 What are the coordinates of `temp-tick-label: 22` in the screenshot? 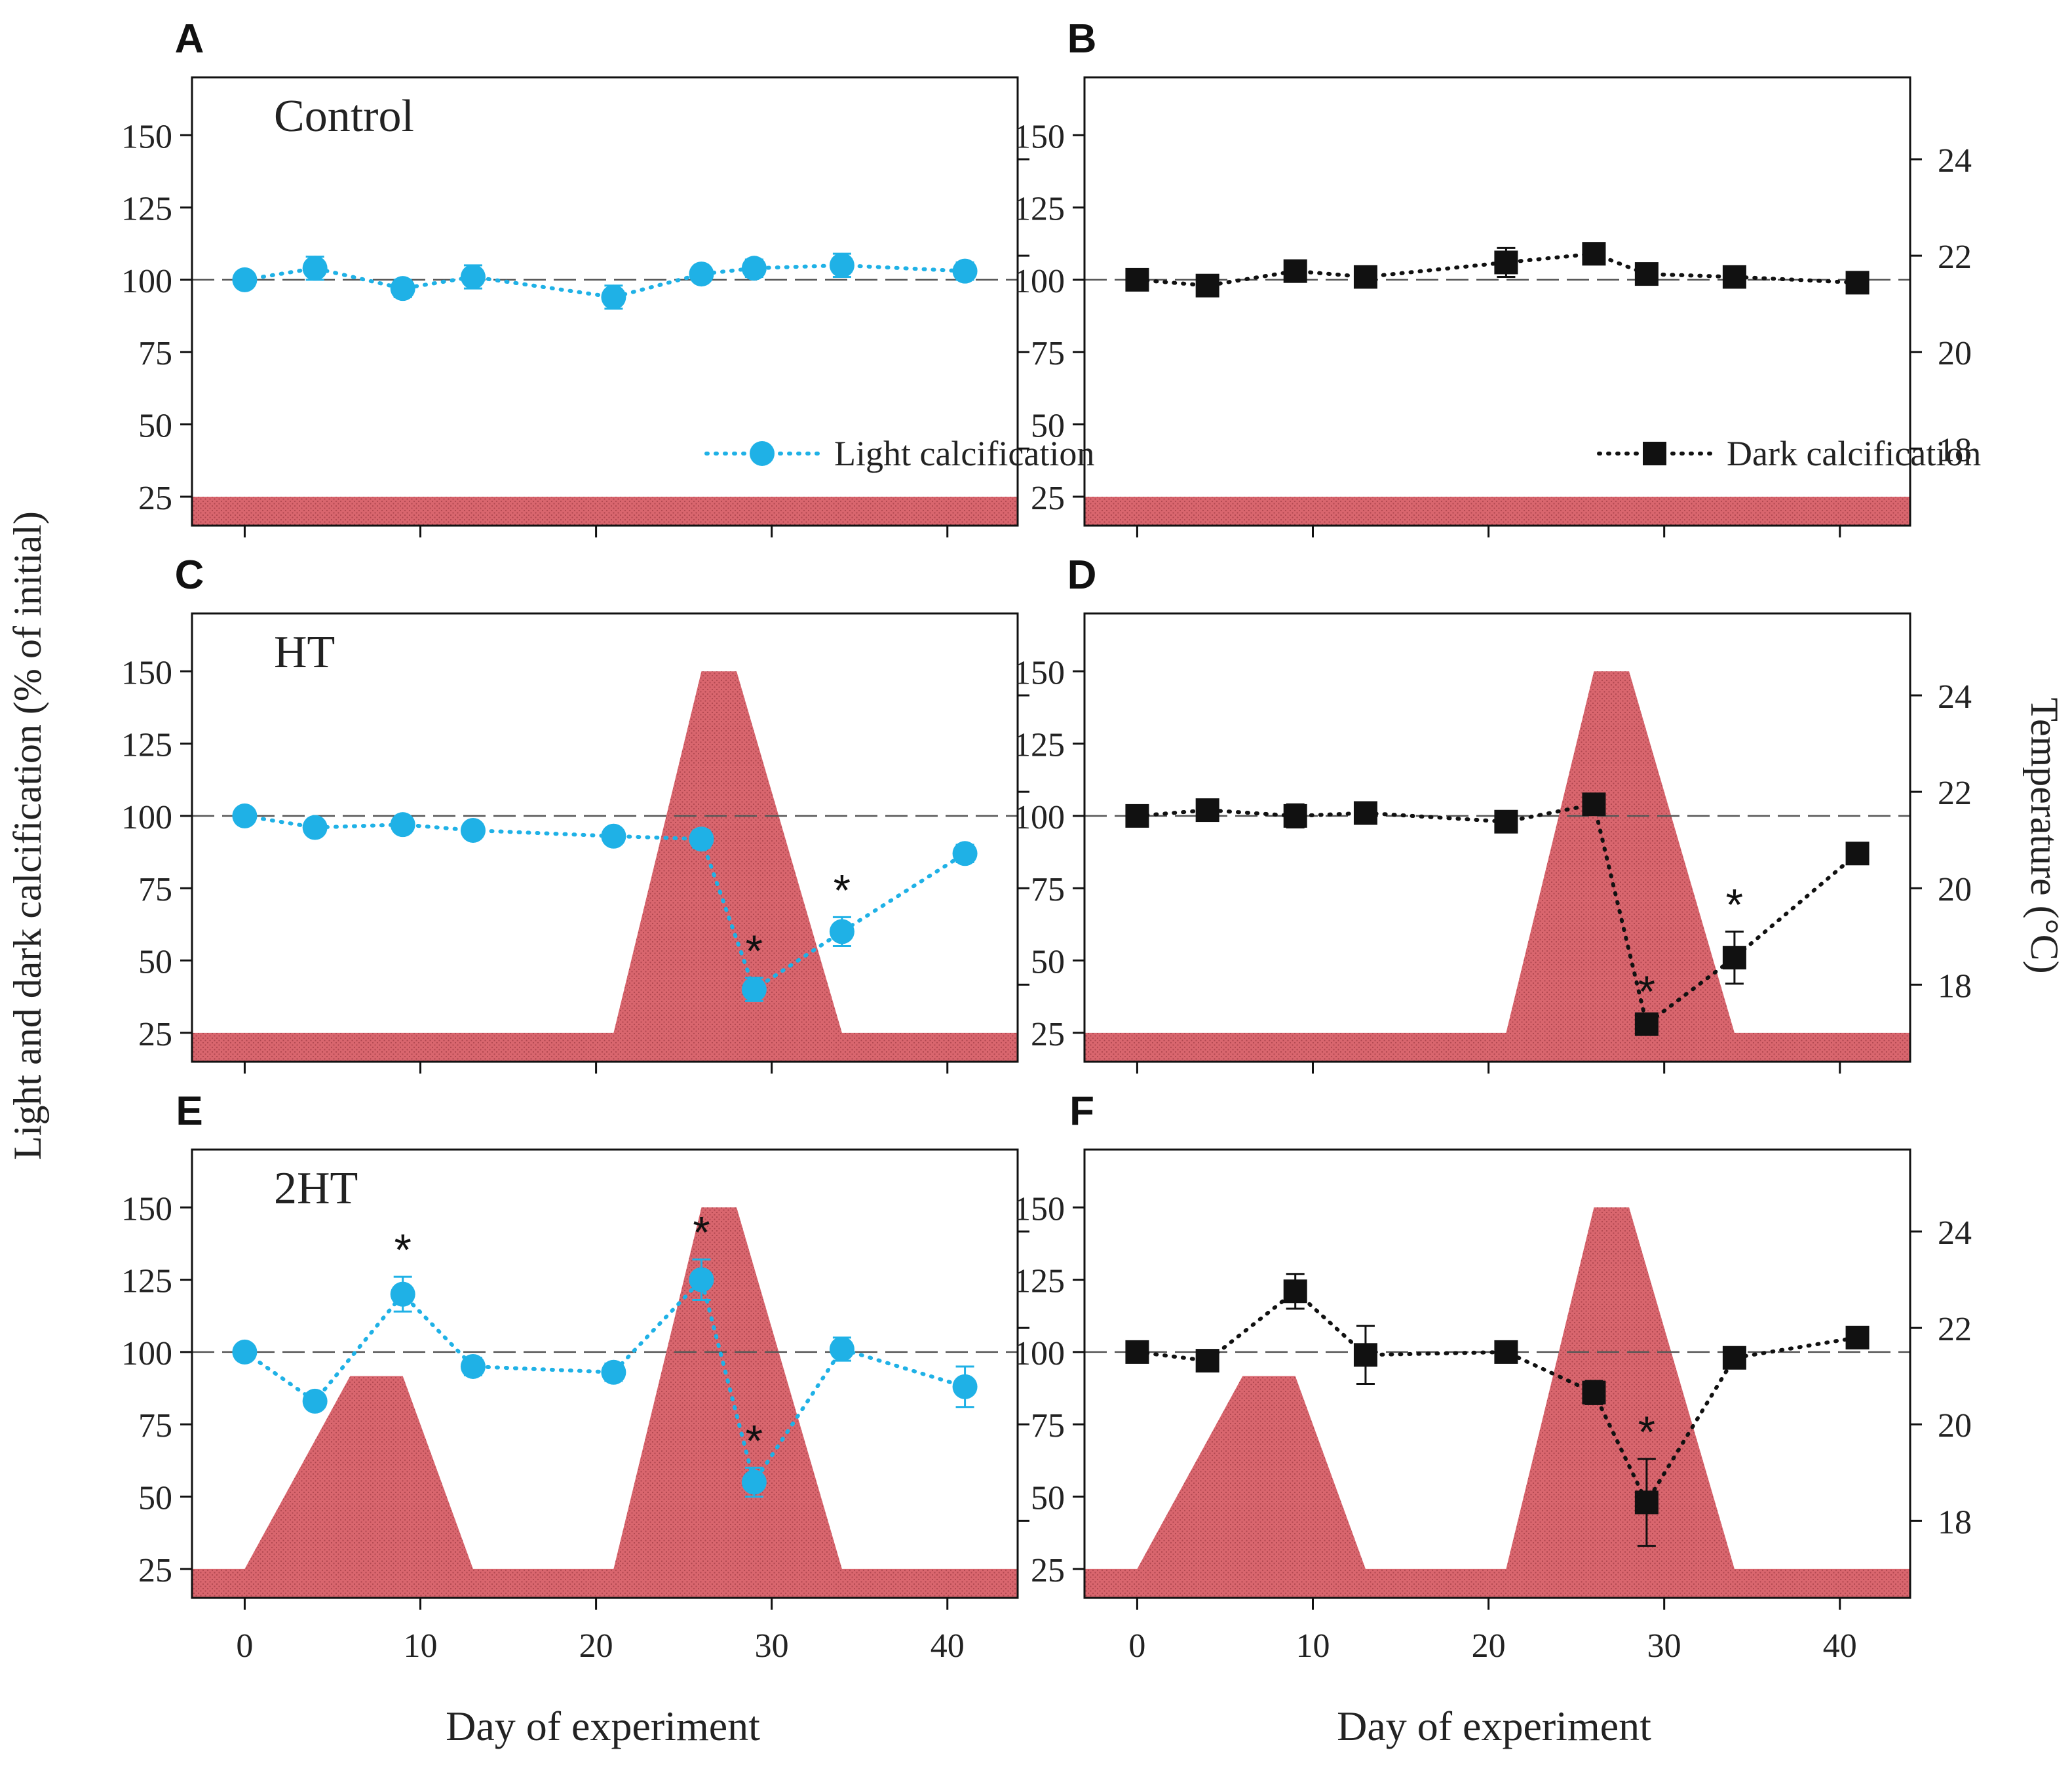 It's located at (1955, 1329).